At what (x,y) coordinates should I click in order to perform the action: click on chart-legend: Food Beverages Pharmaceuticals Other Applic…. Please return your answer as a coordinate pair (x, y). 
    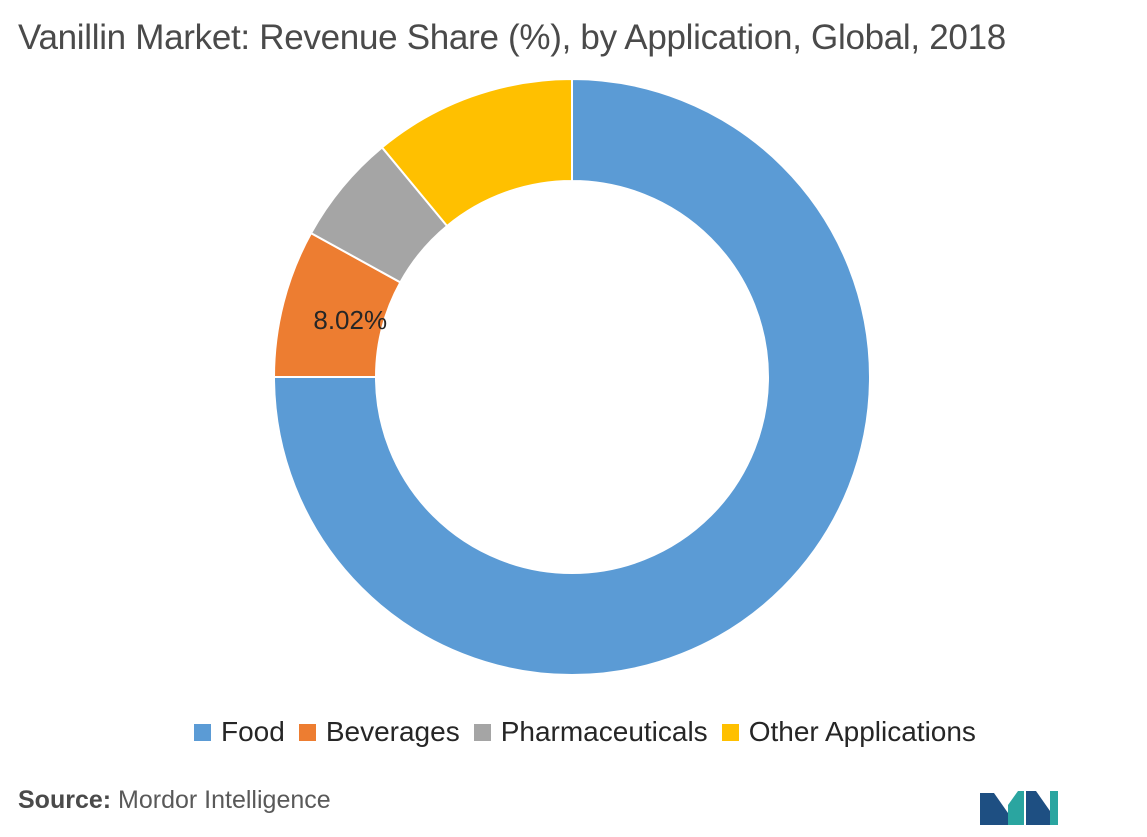
    Looking at the image, I should click on (592, 732).